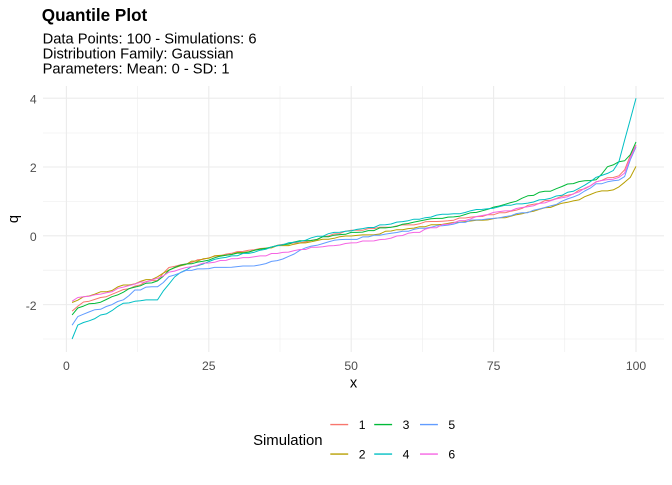  What do you see at coordinates (14, 219) in the screenshot?
I see `svg-text: q` at bounding box center [14, 219].